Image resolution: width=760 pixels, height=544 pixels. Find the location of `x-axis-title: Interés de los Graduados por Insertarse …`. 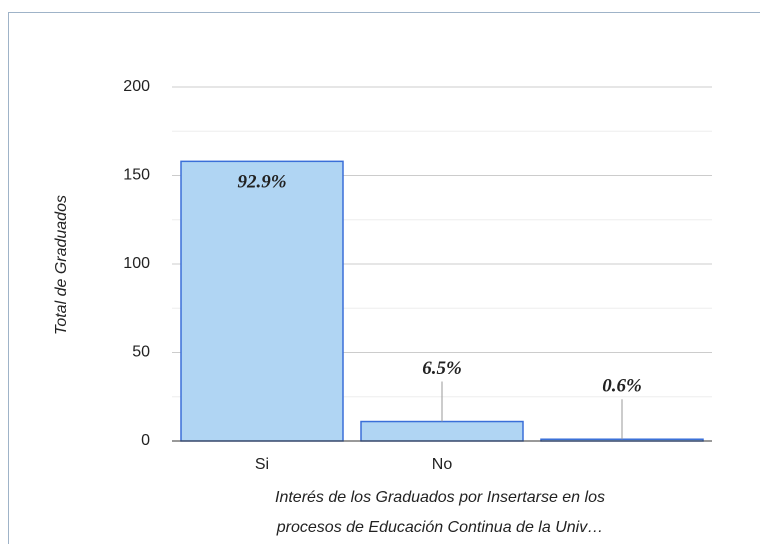

x-axis-title: Interés de los Graduados por Insertarse … is located at coordinates (440, 497).